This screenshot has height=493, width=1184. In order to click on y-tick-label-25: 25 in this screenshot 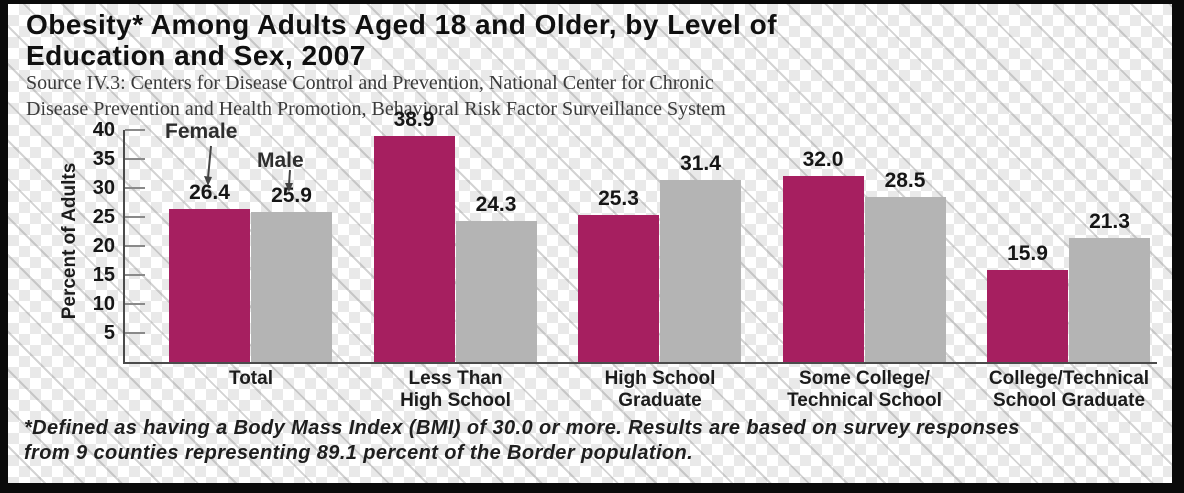, I will do `click(103, 217)`.